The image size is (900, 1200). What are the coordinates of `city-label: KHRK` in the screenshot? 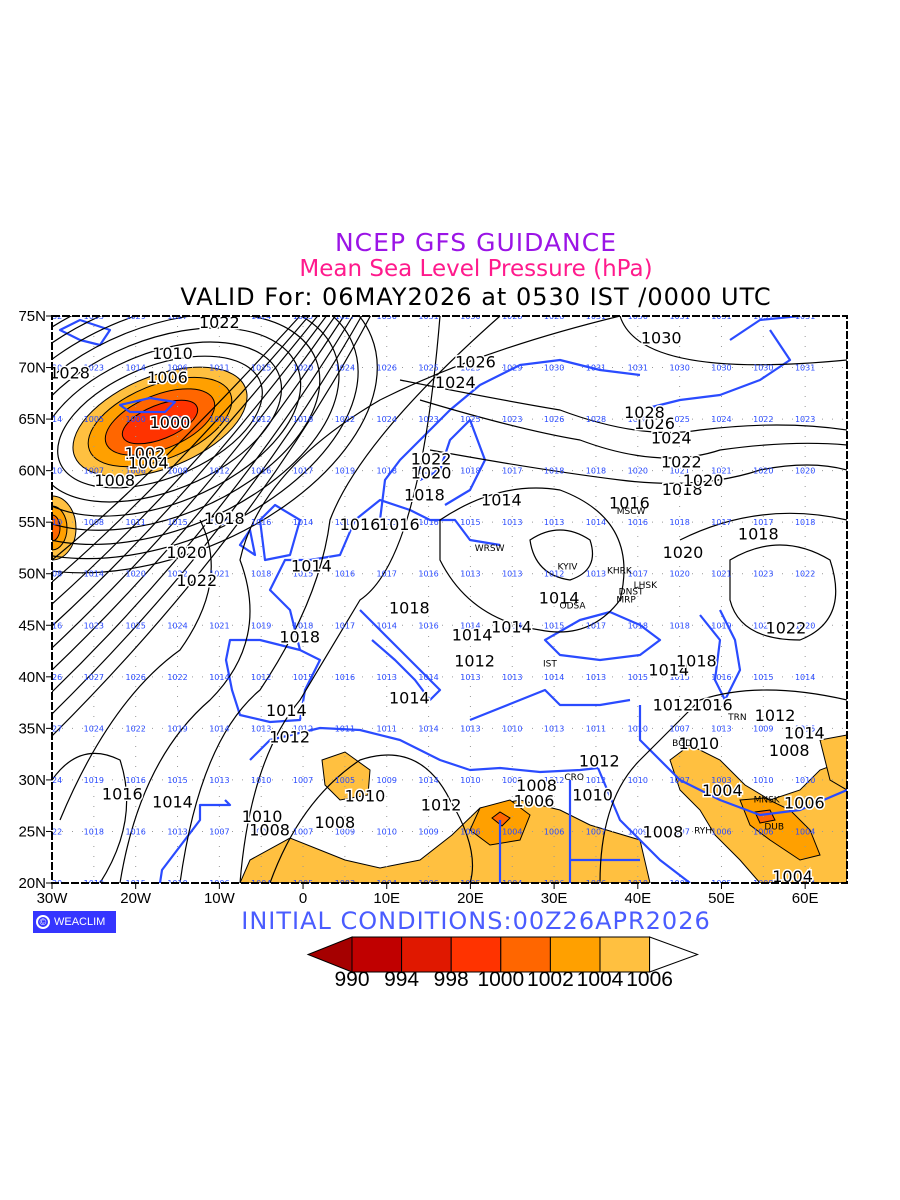 It's located at (620, 572).